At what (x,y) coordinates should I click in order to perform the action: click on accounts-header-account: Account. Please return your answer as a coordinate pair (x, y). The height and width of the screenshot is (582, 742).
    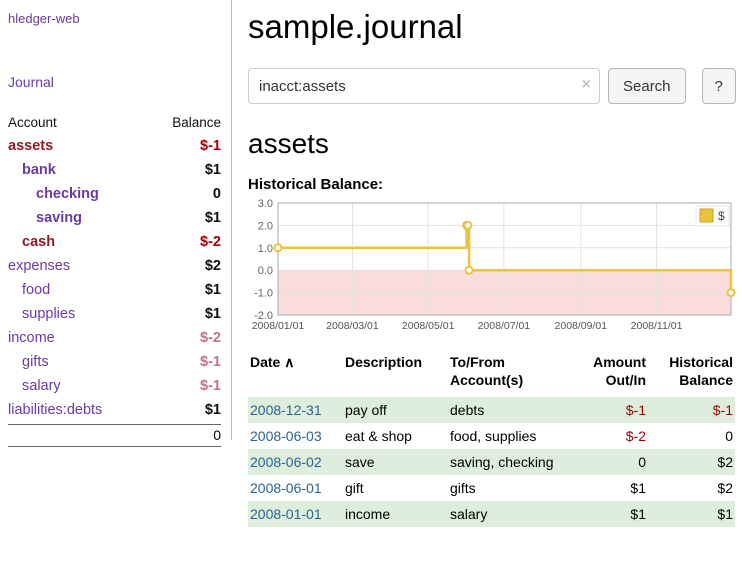
    Looking at the image, I should click on (32, 122).